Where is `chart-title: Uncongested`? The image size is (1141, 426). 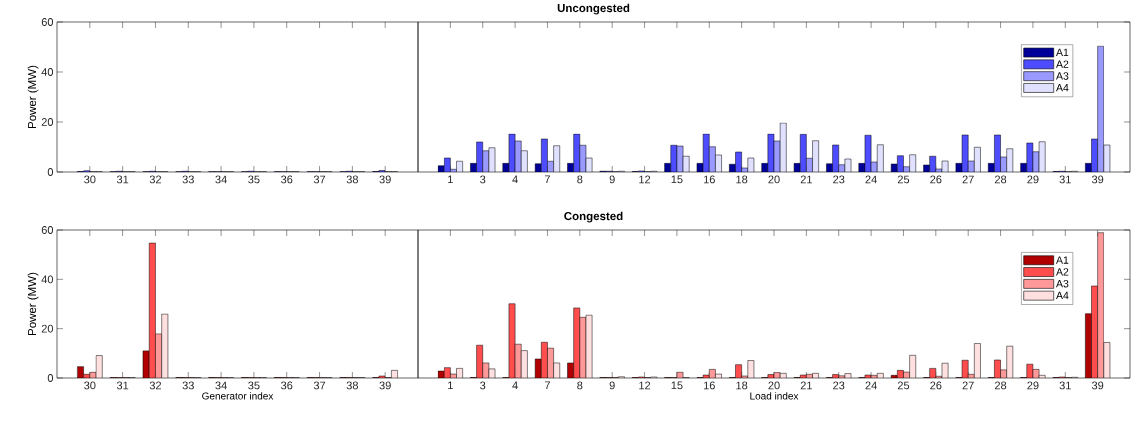 chart-title: Uncongested is located at coordinates (593, 9).